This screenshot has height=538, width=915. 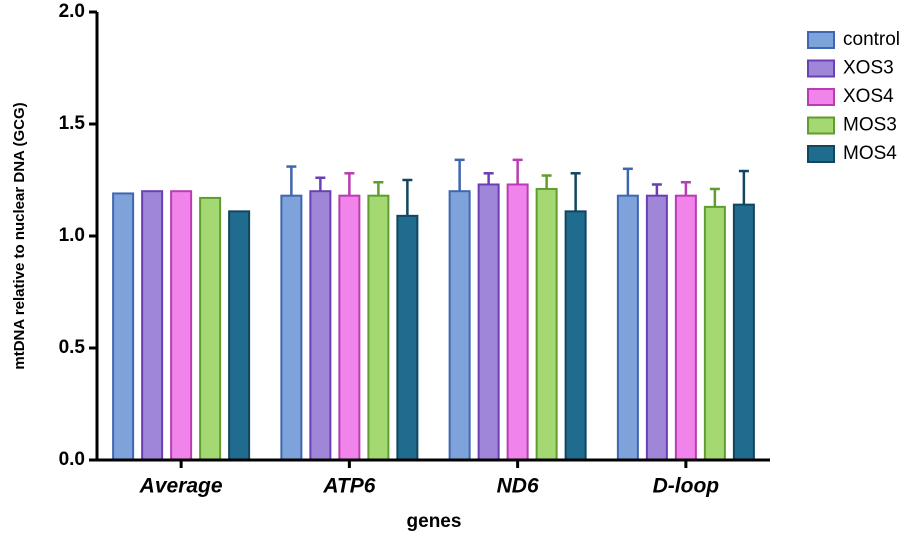 What do you see at coordinates (870, 125) in the screenshot?
I see `legend-label: MOS3` at bounding box center [870, 125].